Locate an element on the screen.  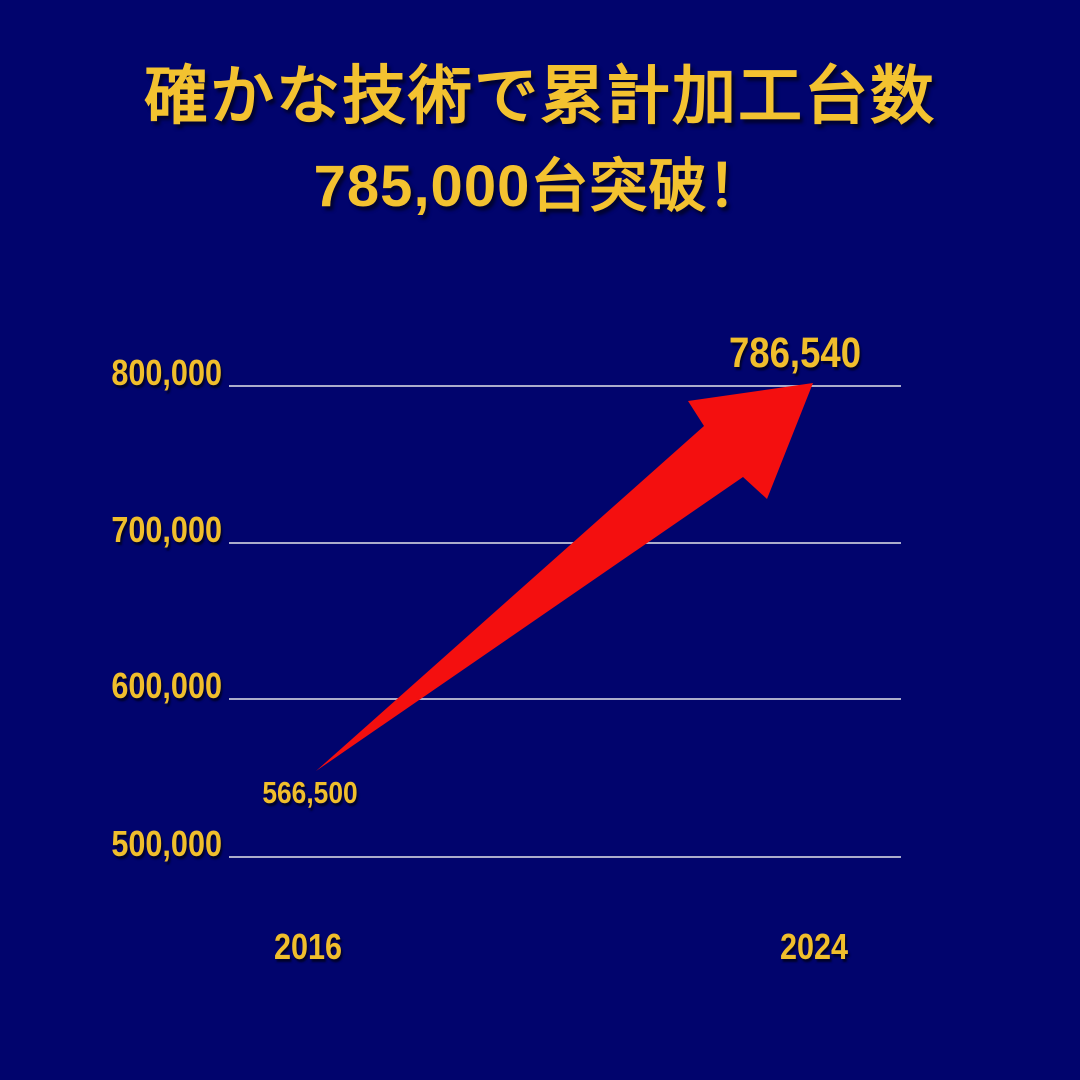
y-axis-label-500000: 500,000 is located at coordinates (166, 843).